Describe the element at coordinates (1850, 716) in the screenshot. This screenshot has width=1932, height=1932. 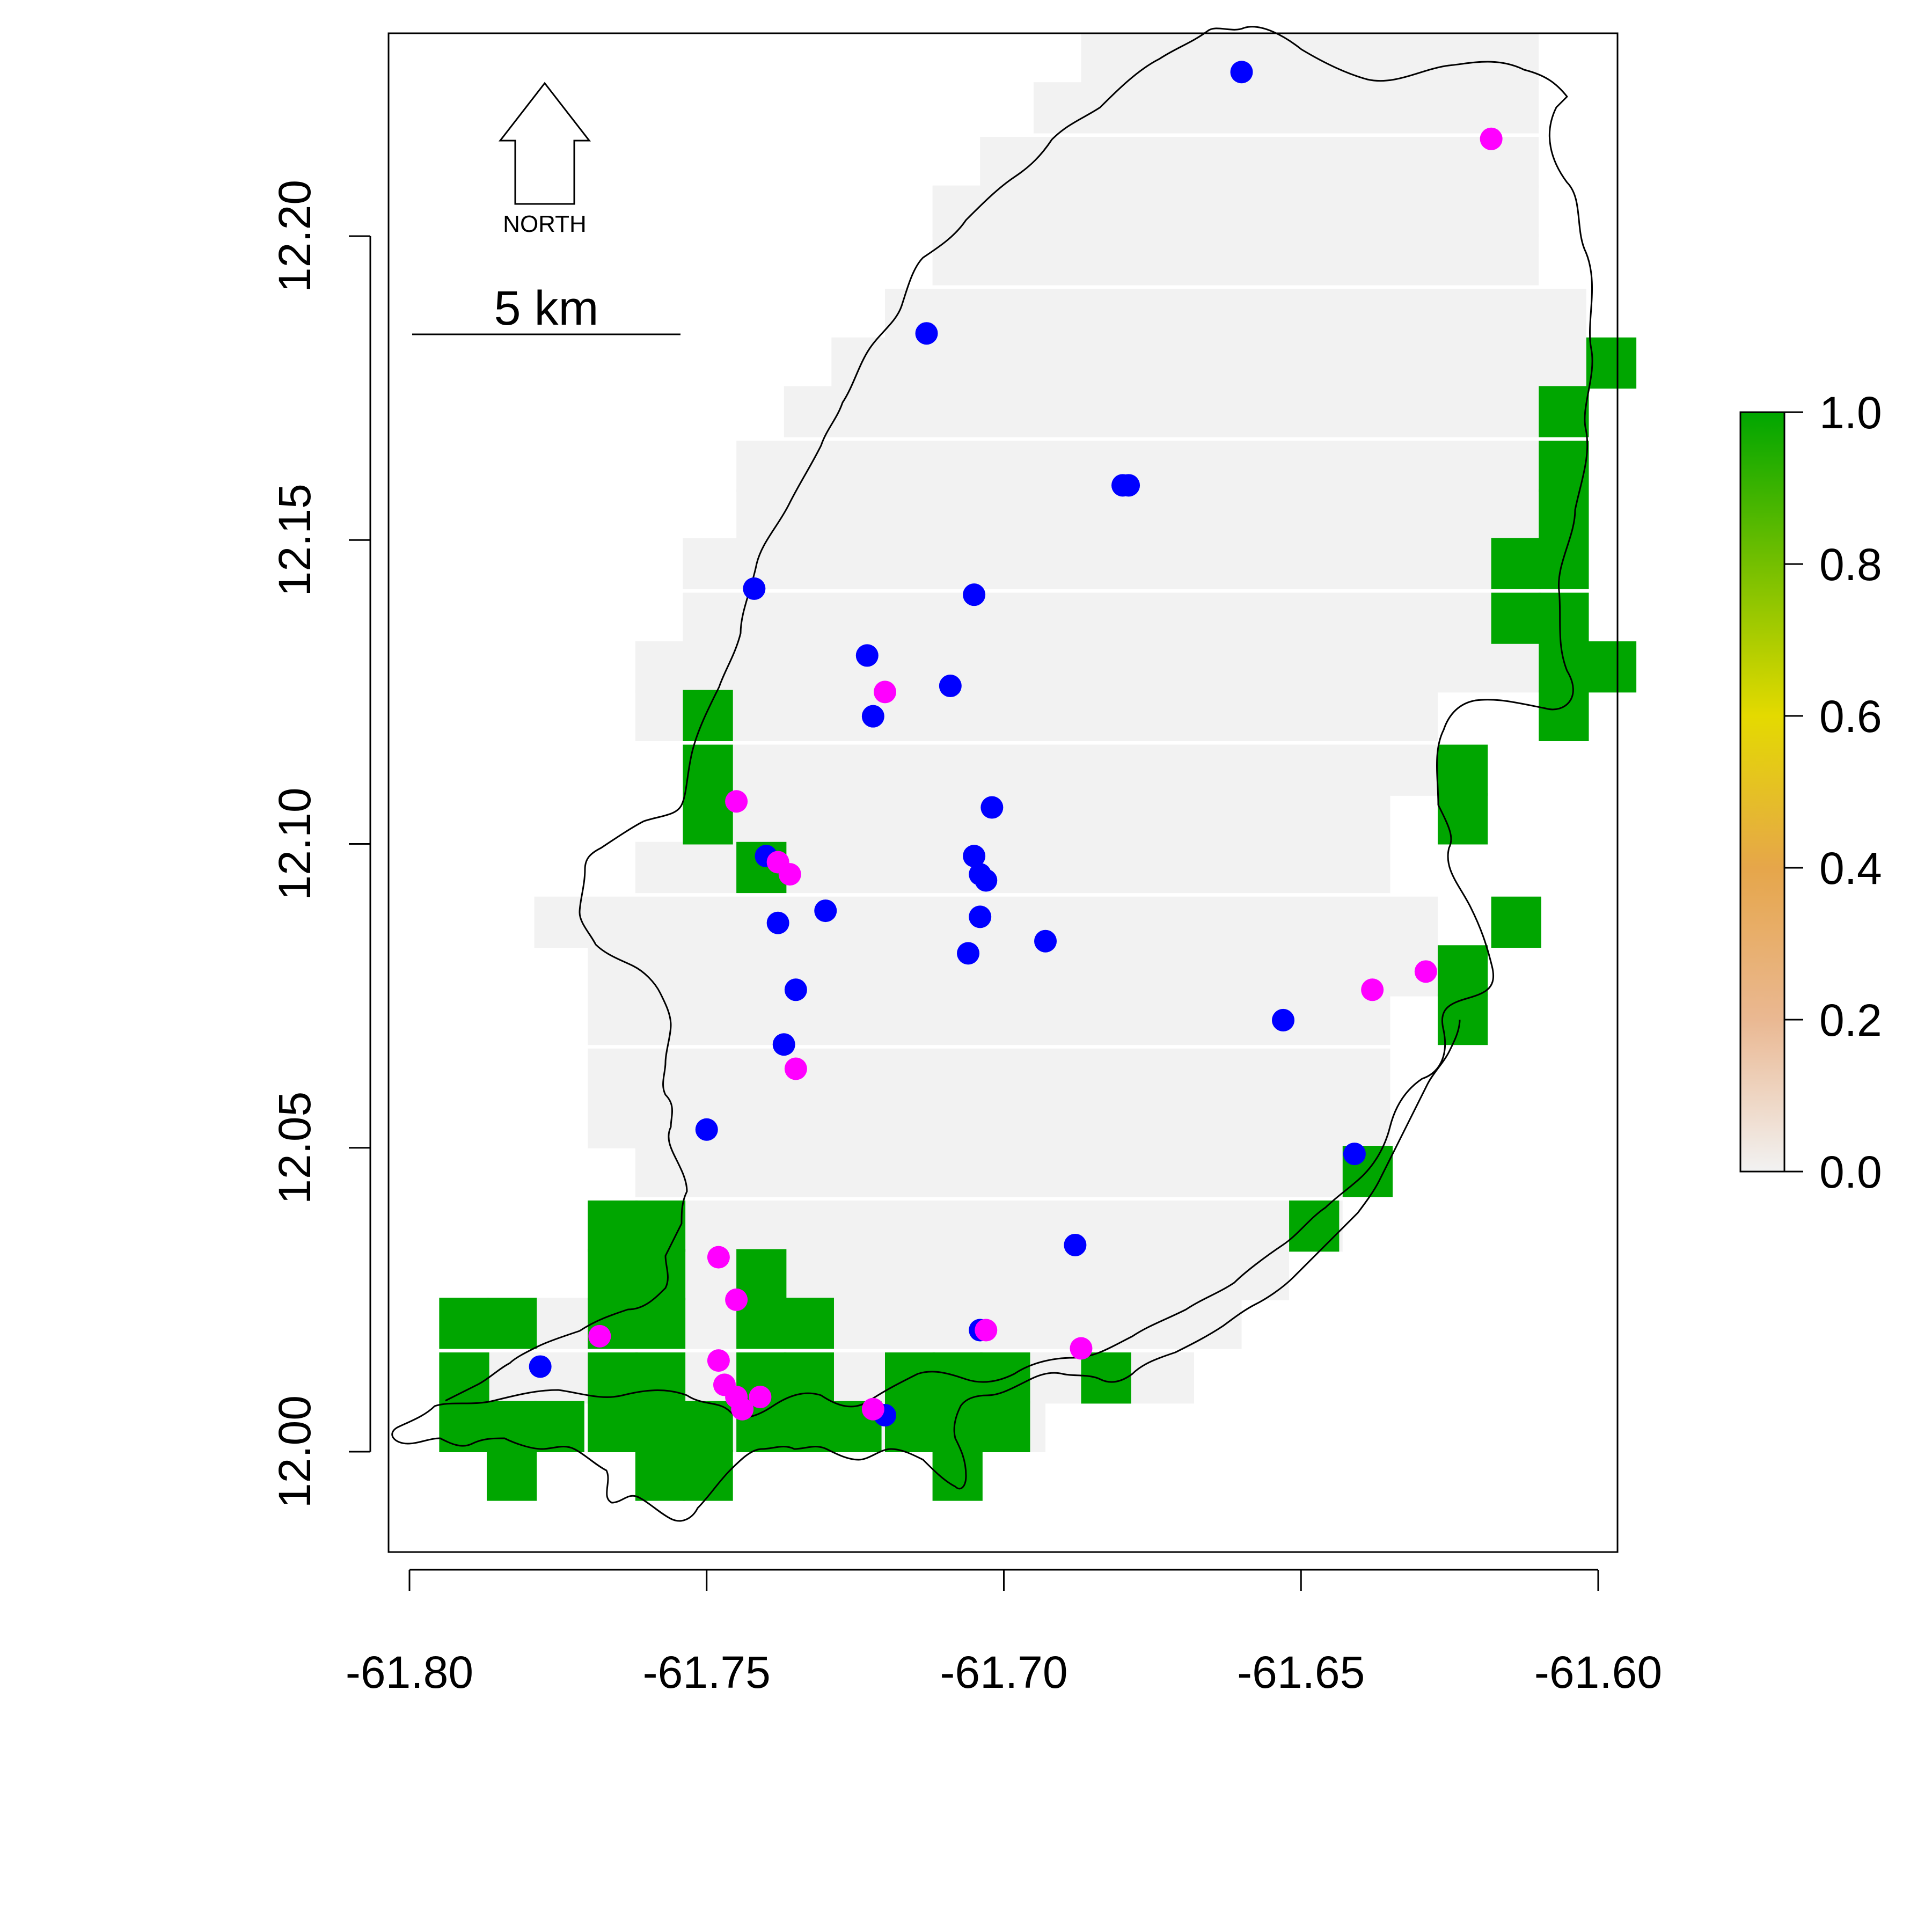
I see `legend-tick-label: 0.6` at that location.